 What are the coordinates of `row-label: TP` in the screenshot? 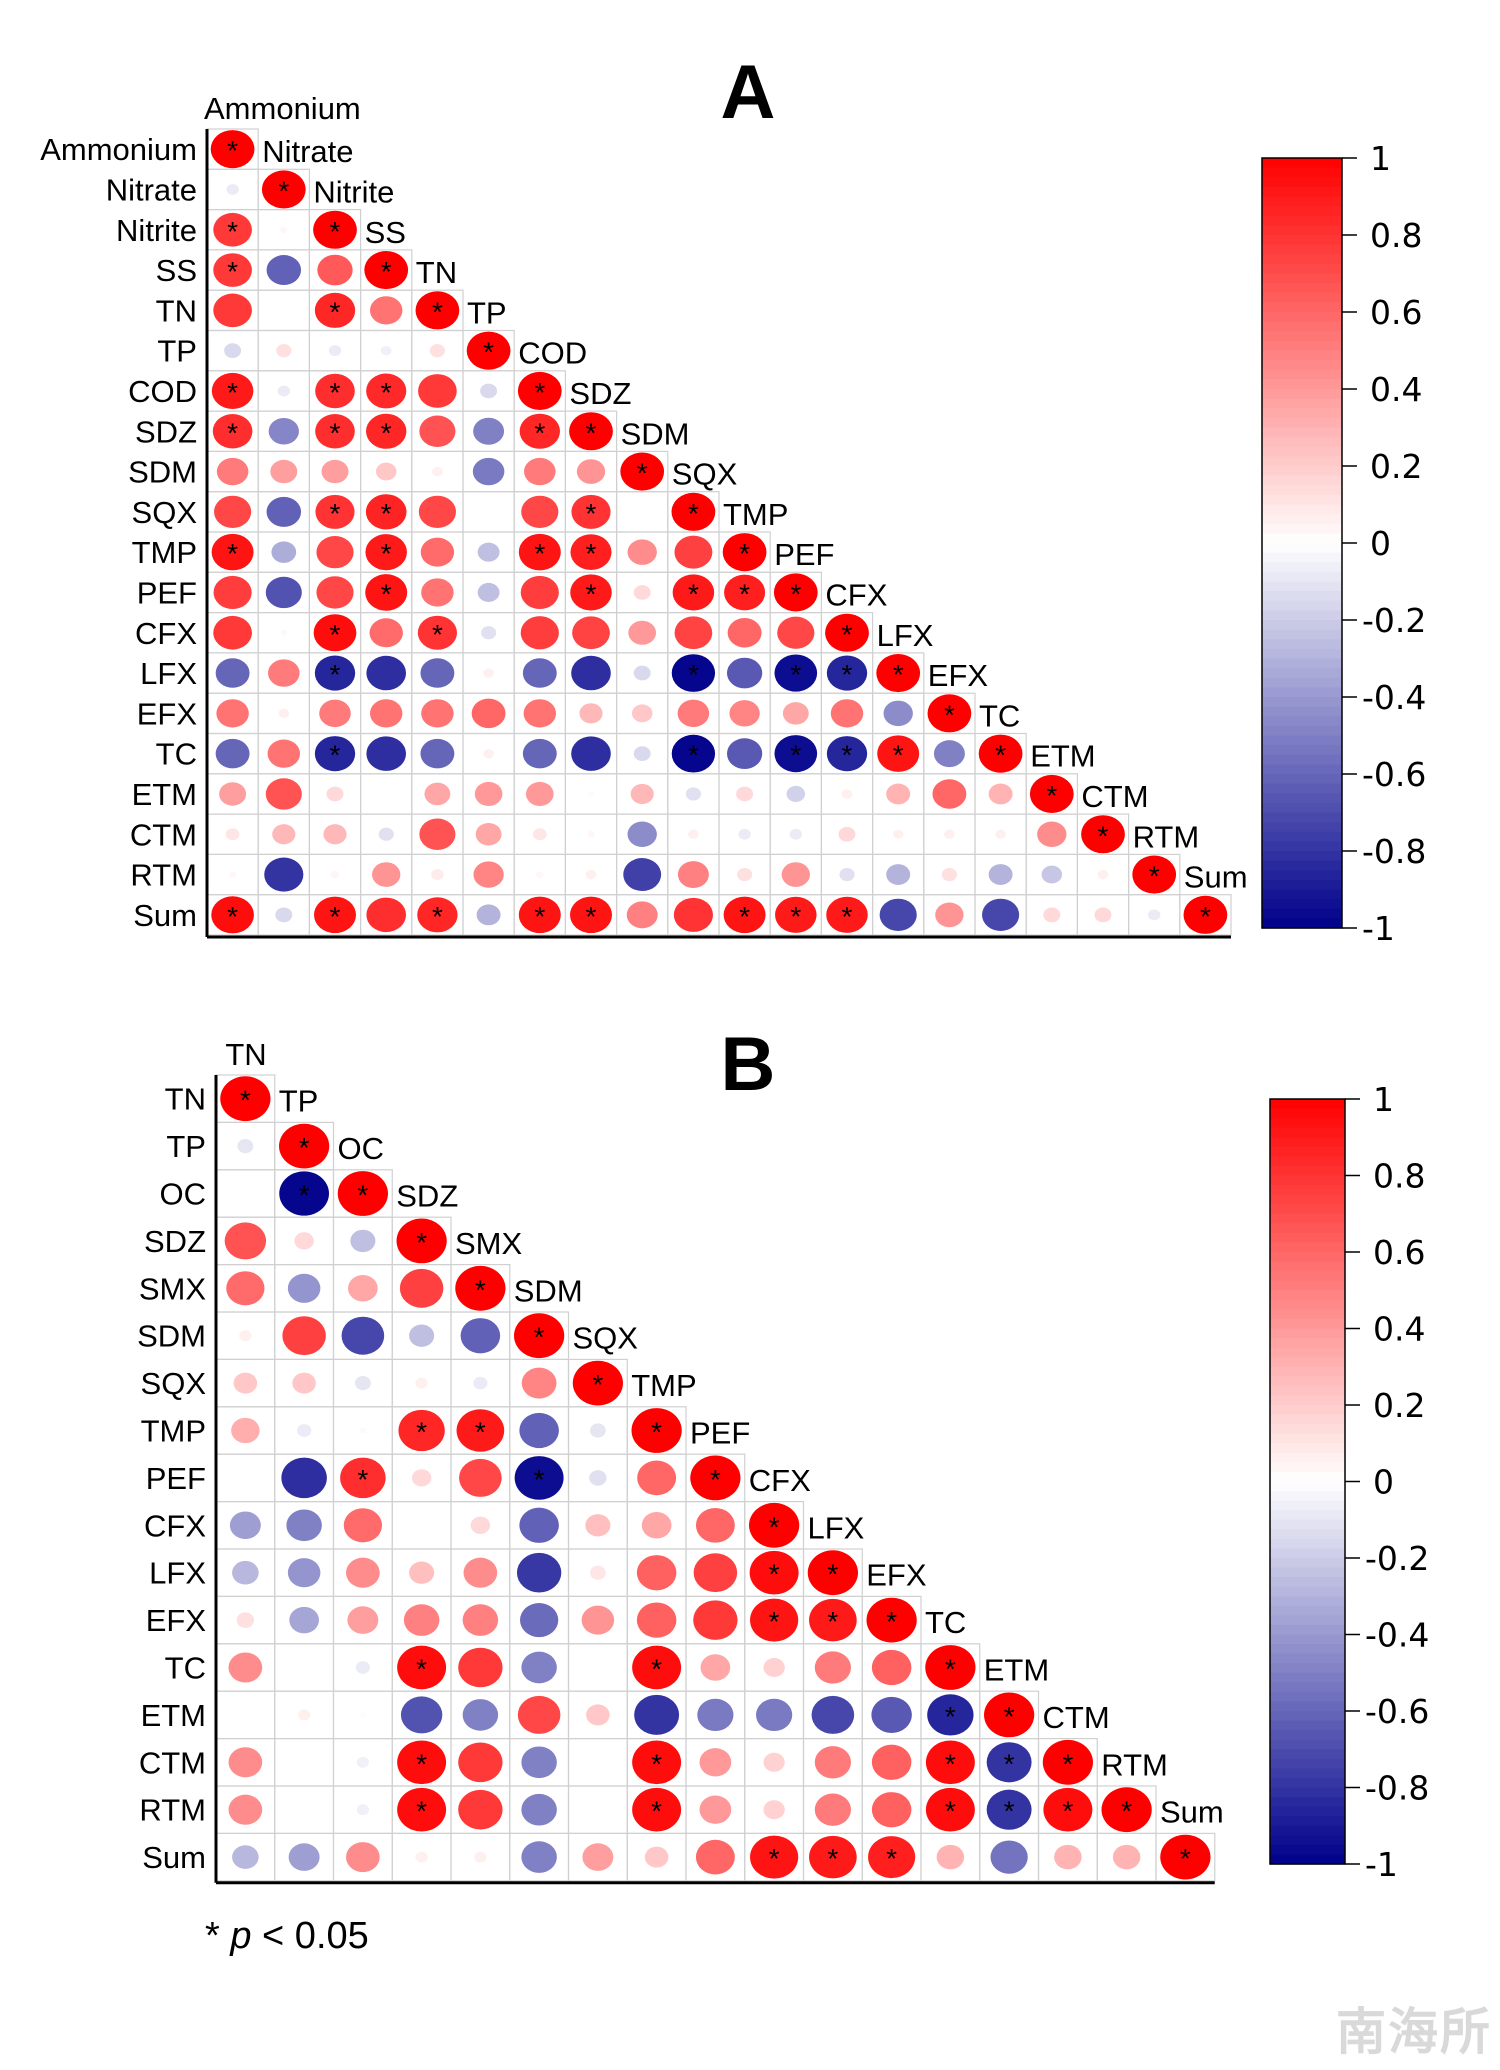 It's located at (186, 1146).